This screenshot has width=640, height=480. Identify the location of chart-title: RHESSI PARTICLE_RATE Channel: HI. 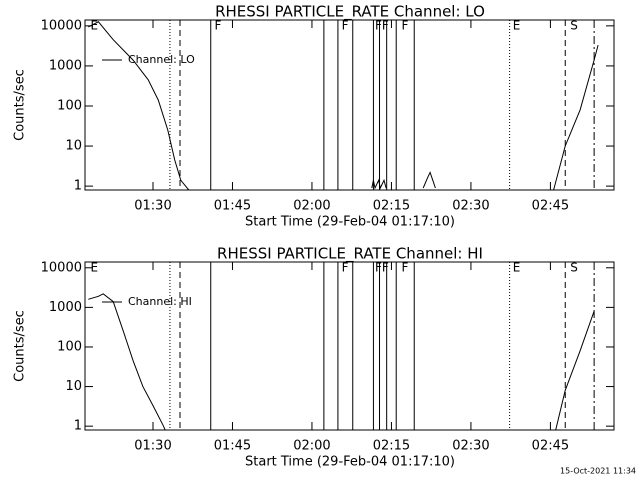
(350, 254).